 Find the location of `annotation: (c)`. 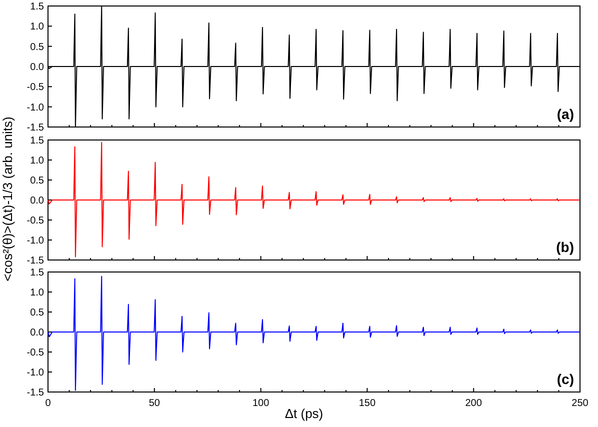

annotation: (c) is located at coordinates (565, 379).